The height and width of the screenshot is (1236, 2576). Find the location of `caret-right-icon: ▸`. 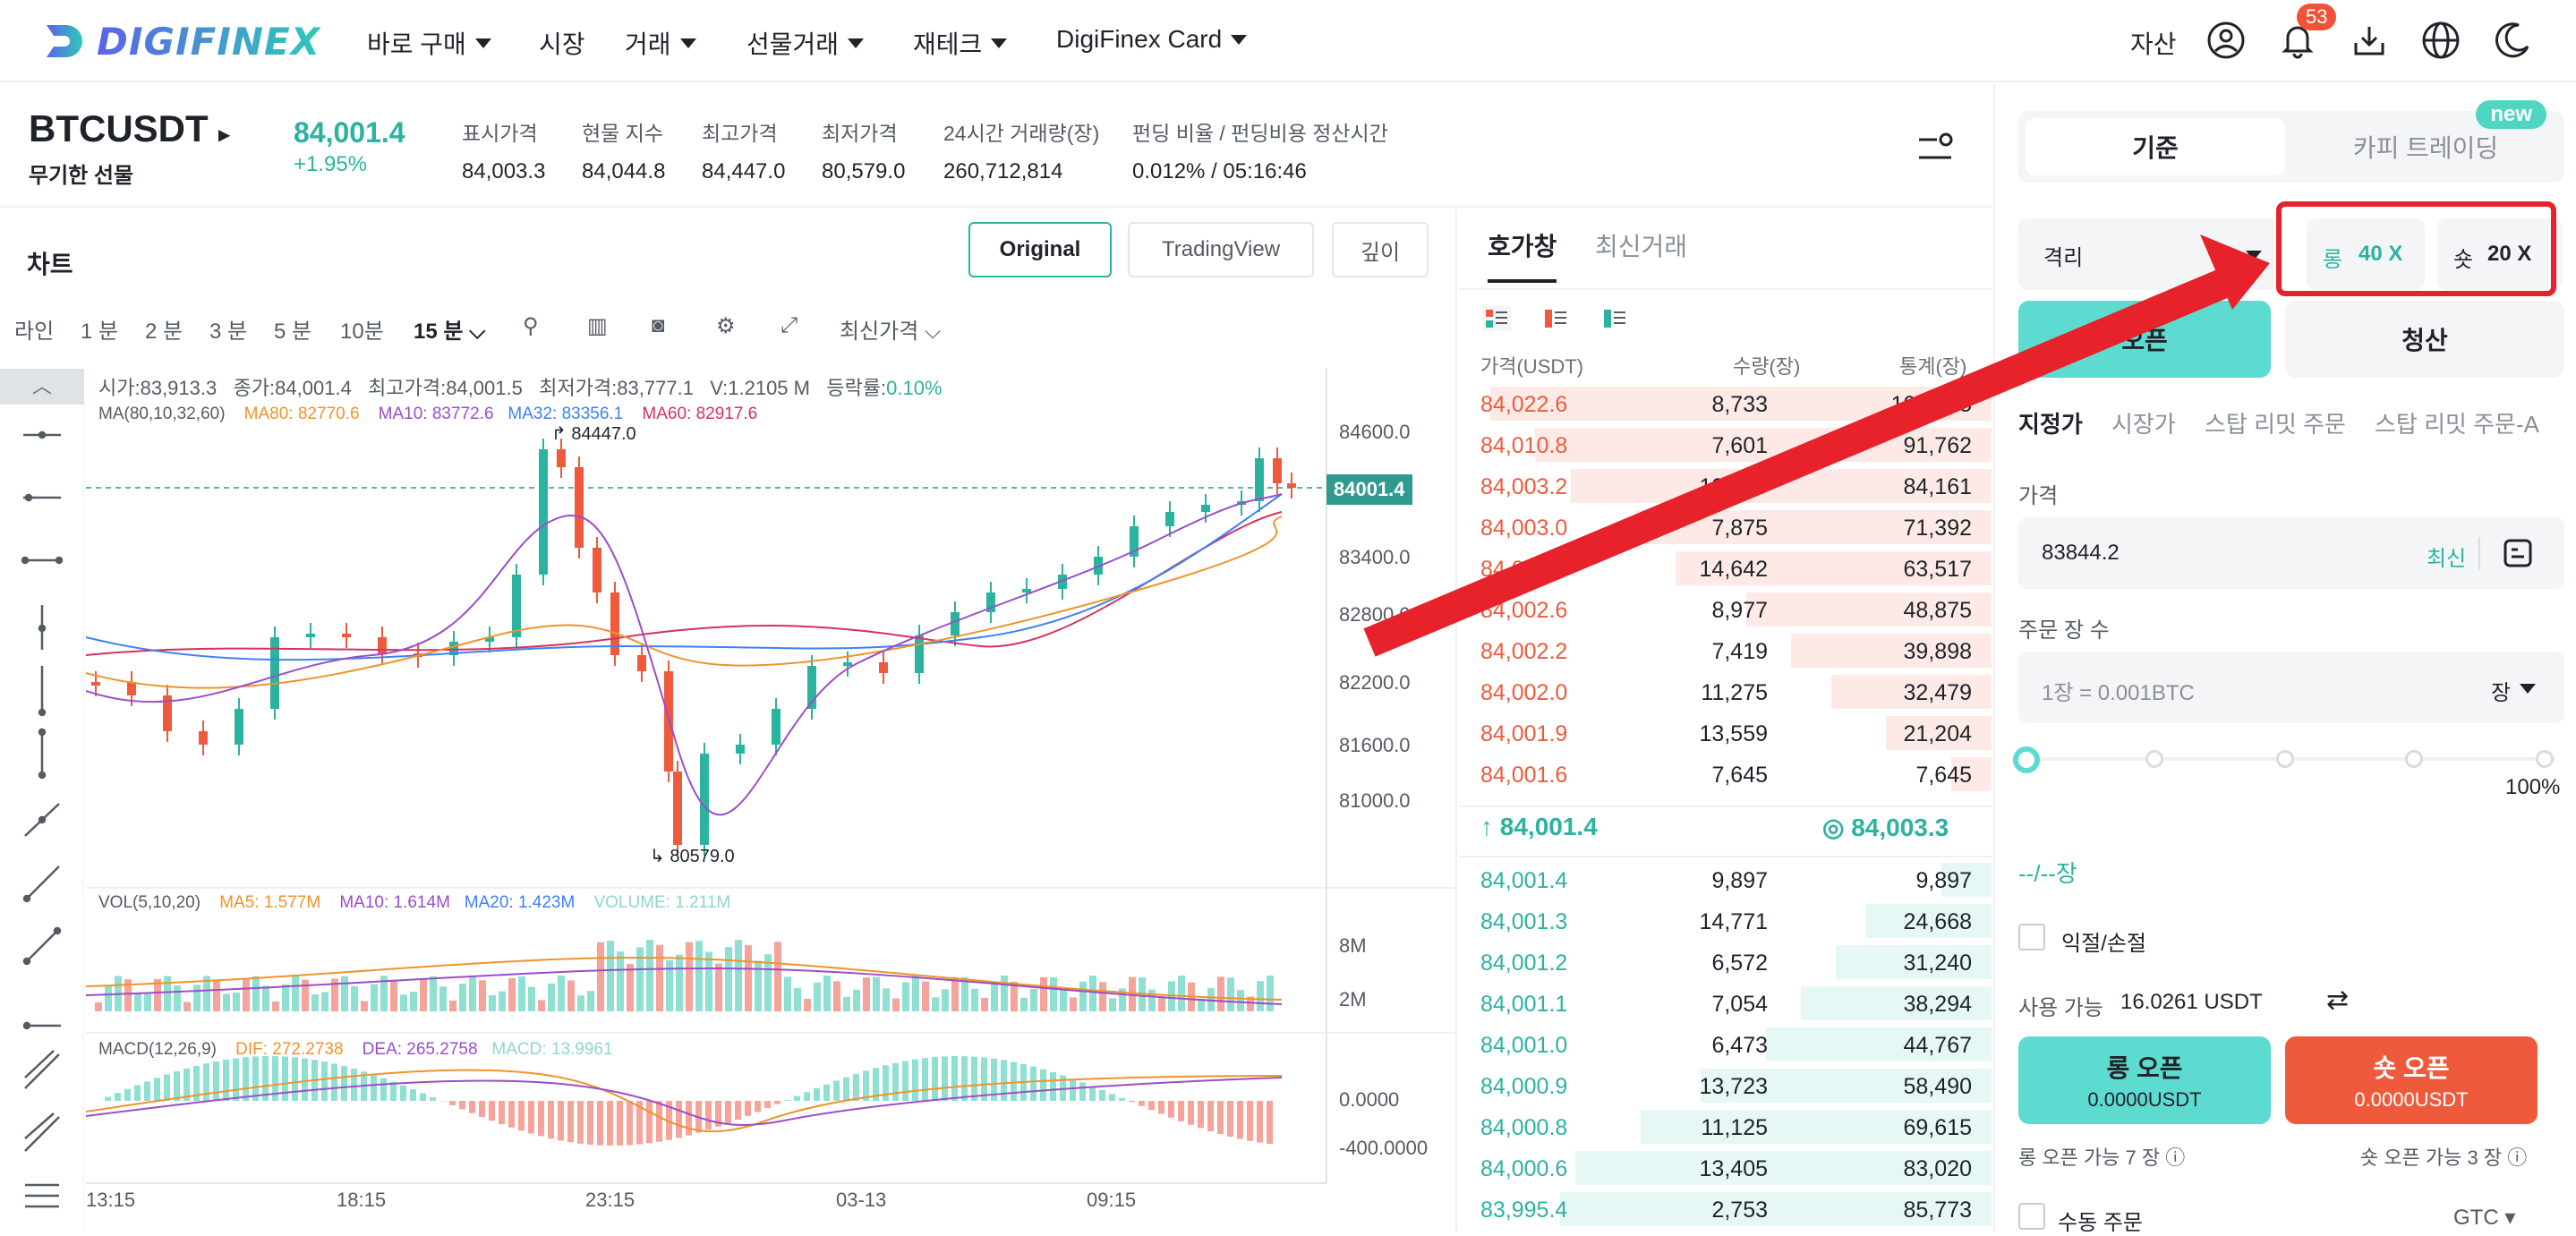

caret-right-icon: ▸ is located at coordinates (223, 135).